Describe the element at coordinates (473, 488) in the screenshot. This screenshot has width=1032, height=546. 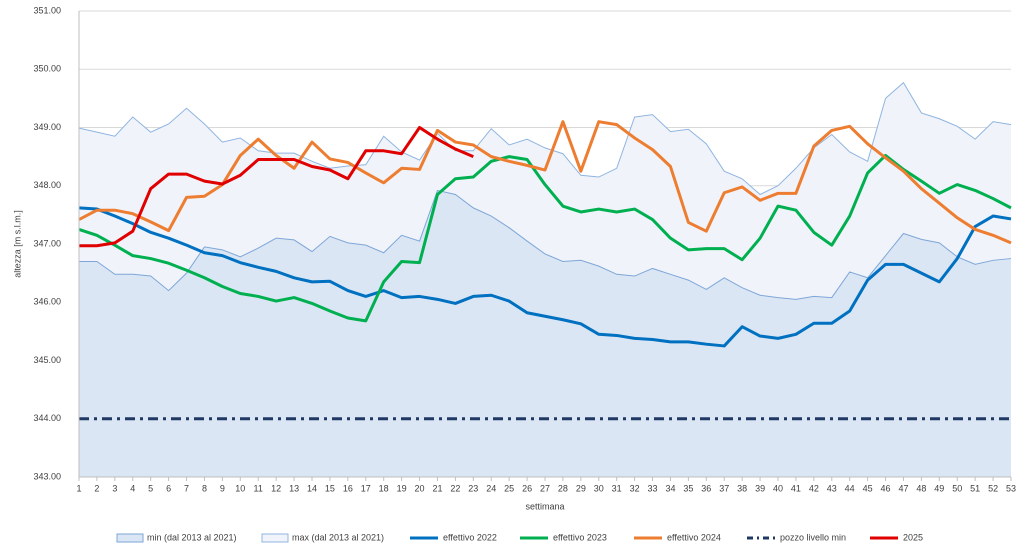
I see `x-tick-label: 23` at that location.